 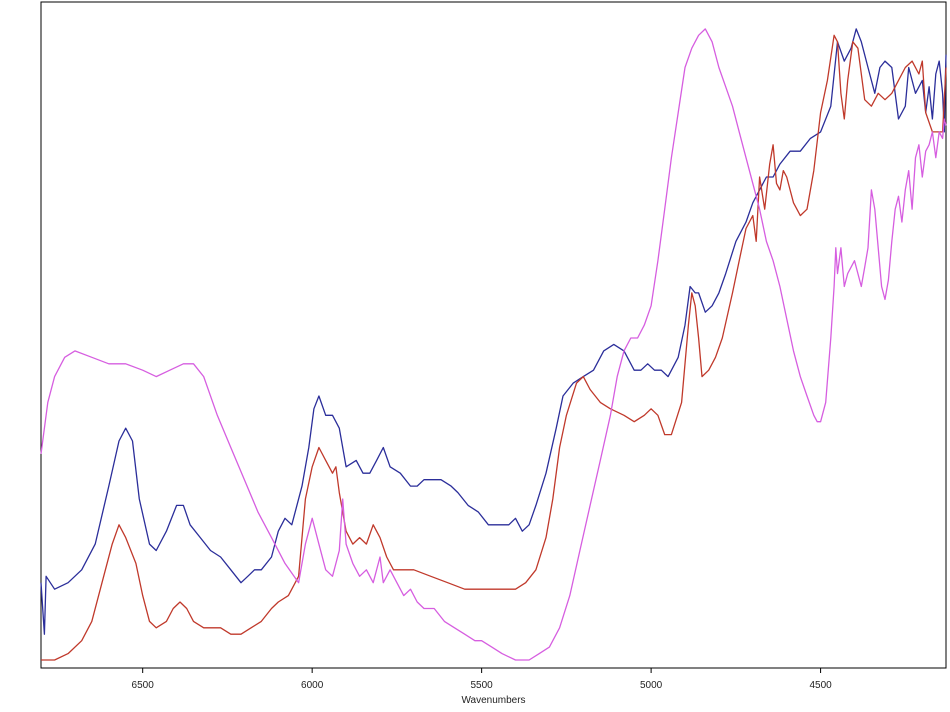 What do you see at coordinates (143, 685) in the screenshot?
I see `x-tick-label: 6500` at bounding box center [143, 685].